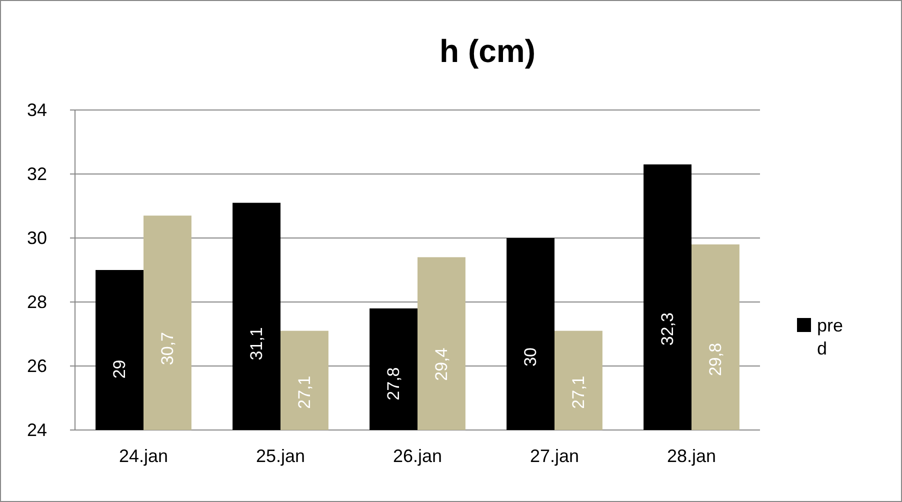  Describe the element at coordinates (668, 329) in the screenshot. I see `data-label: 32,3` at that location.